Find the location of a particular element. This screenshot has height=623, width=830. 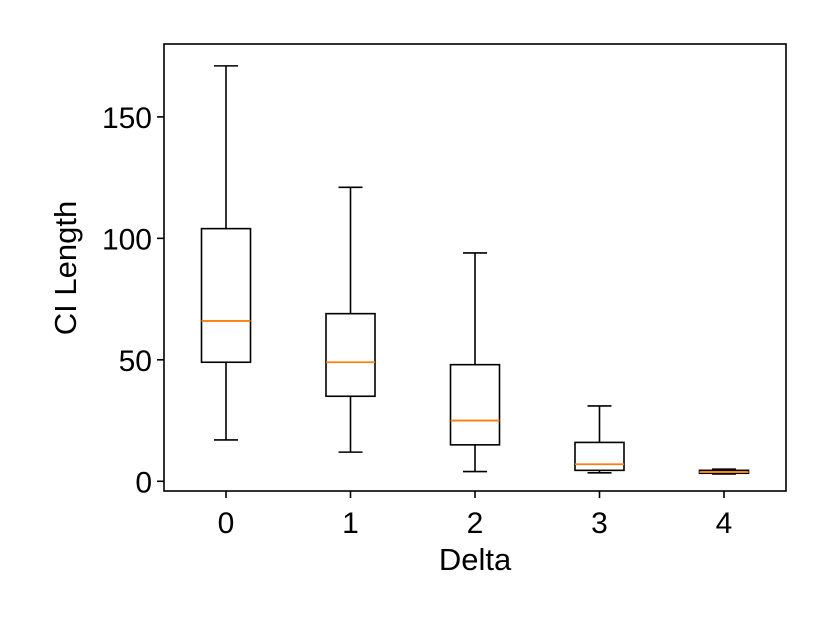

y-tick-label: 150 is located at coordinates (127, 118).